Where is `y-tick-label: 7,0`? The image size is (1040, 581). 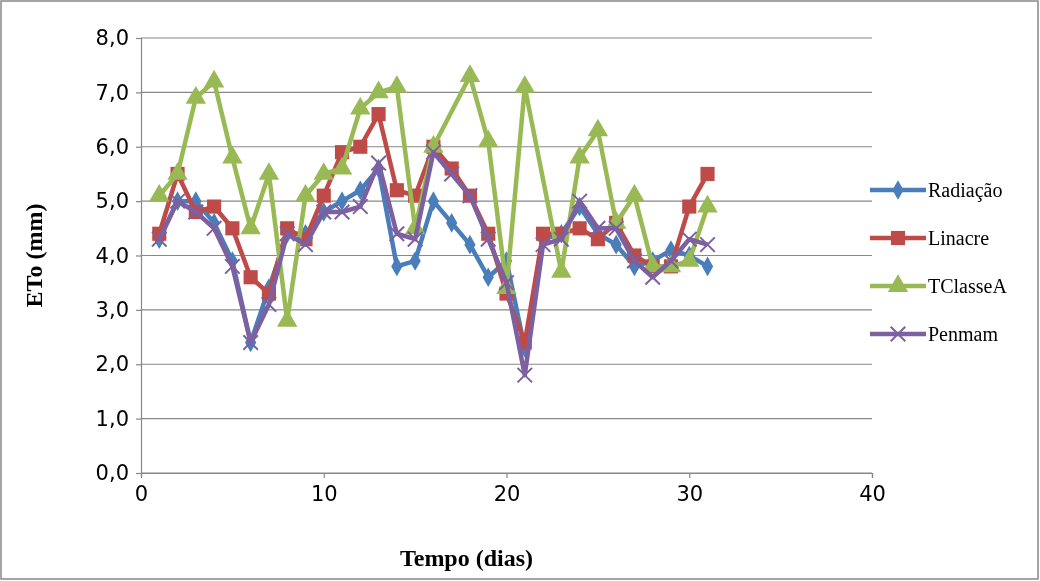
y-tick-label: 7,0 is located at coordinates (112, 92).